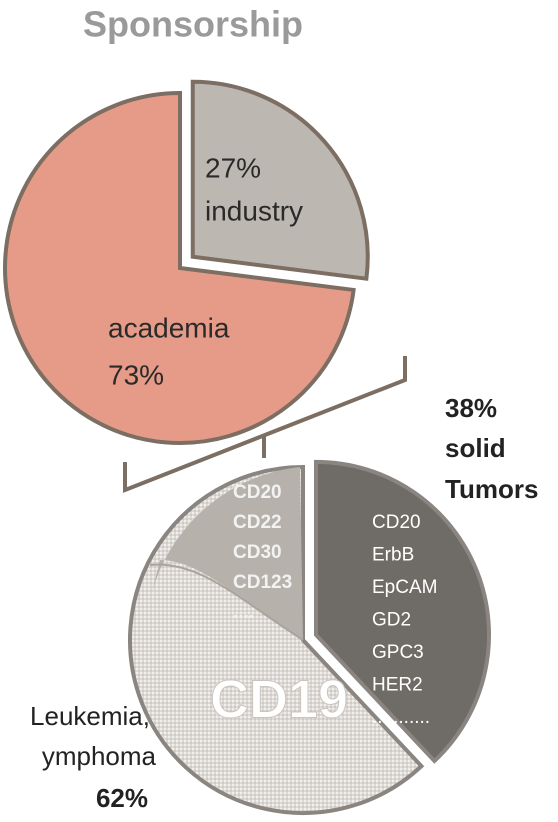 The width and height of the screenshot is (558, 822). Describe the element at coordinates (226, 553) in the screenshot. I see `other-targets-region` at that location.